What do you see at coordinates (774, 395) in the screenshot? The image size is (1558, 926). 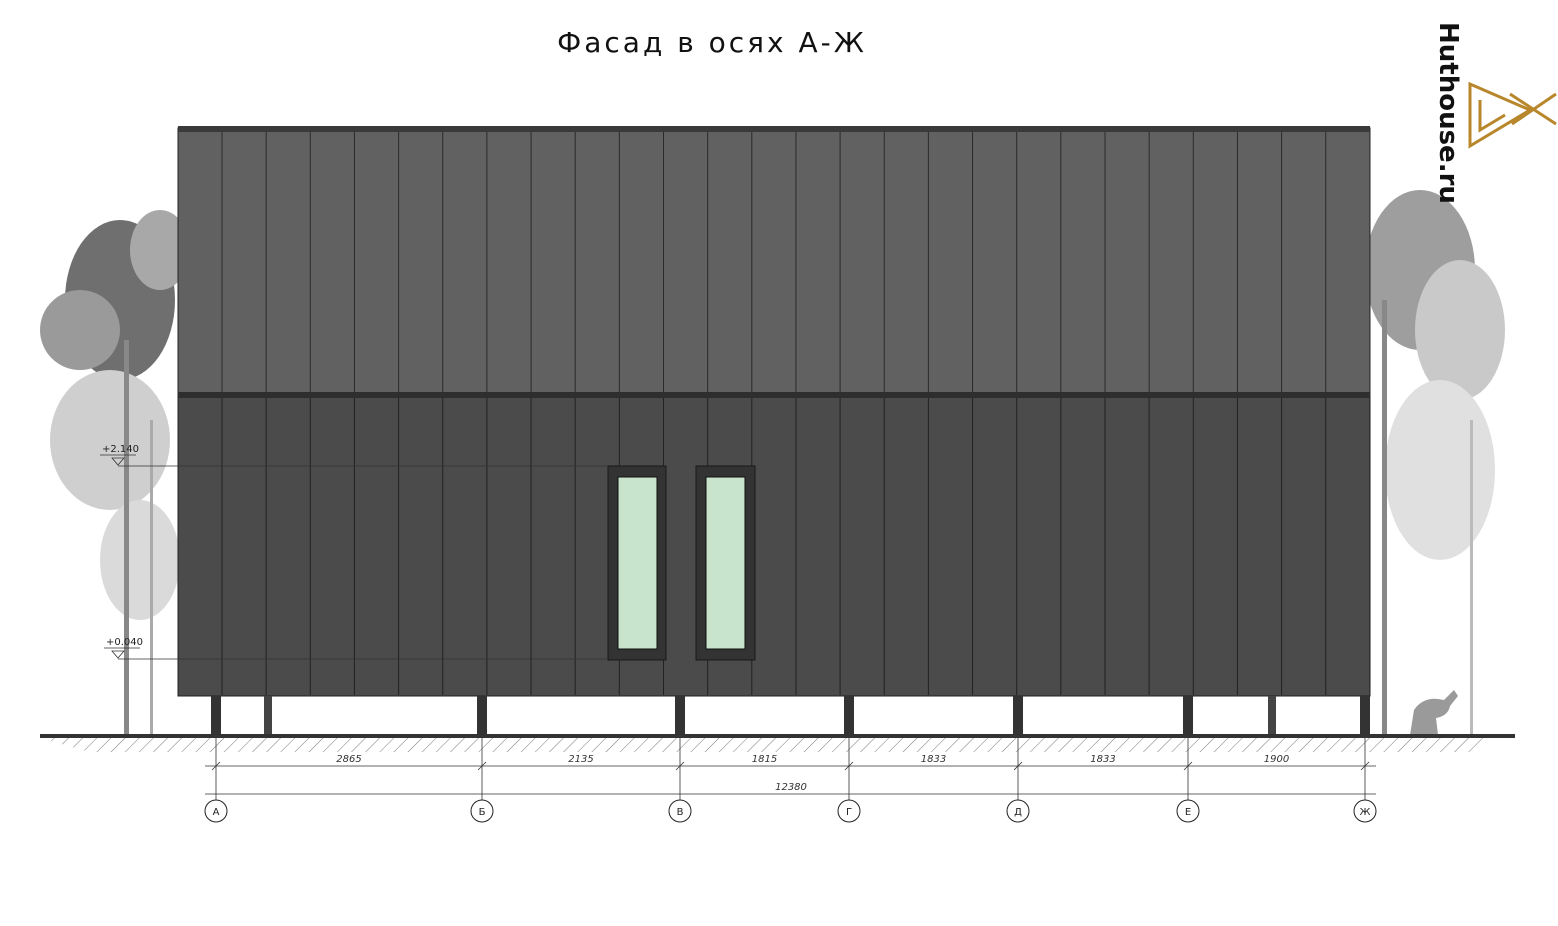 I see `floor-band` at bounding box center [774, 395].